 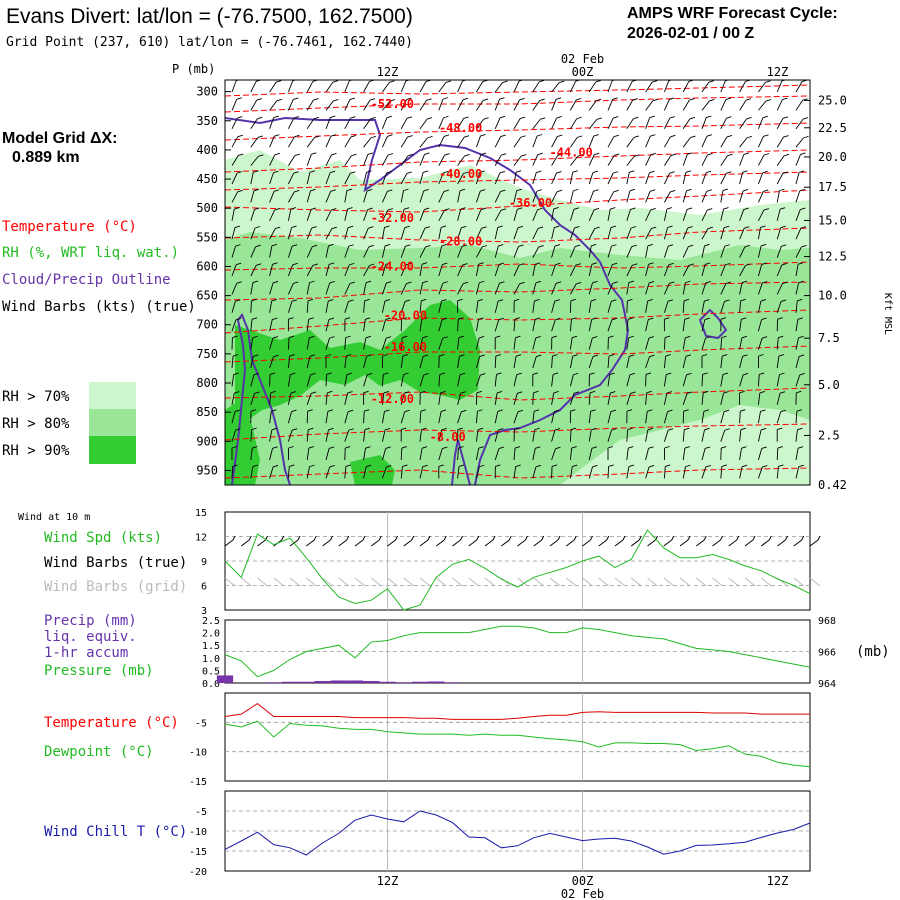 What do you see at coordinates (198, 782) in the screenshot?
I see `temp-tick-label: -15` at bounding box center [198, 782].